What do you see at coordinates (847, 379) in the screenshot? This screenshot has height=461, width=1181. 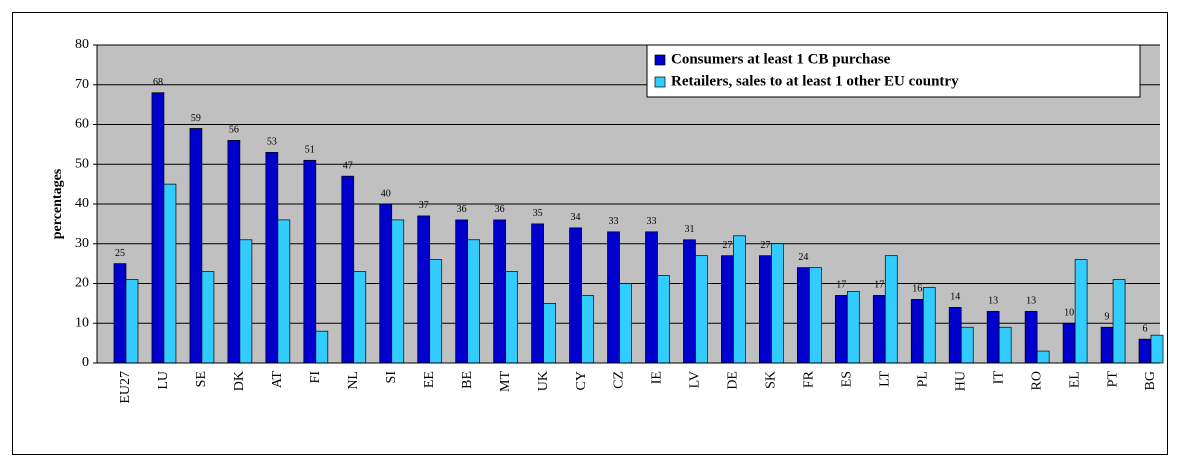 I see `x-tick-label: ES` at bounding box center [847, 379].